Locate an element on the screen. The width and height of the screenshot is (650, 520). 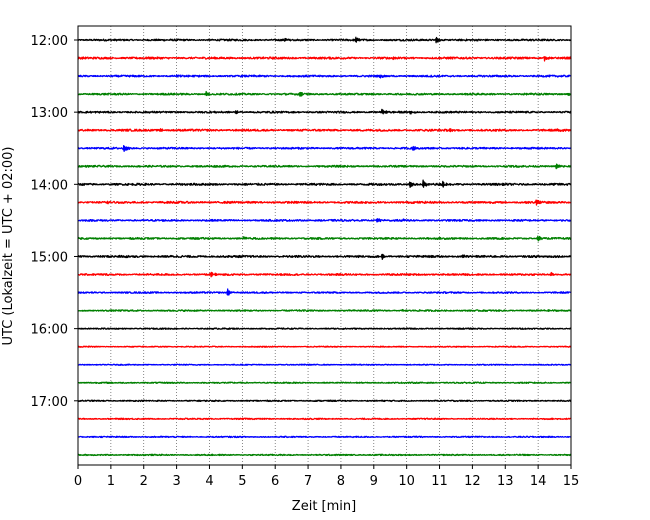
y-tick-label: 13:00 is located at coordinates (49, 113).